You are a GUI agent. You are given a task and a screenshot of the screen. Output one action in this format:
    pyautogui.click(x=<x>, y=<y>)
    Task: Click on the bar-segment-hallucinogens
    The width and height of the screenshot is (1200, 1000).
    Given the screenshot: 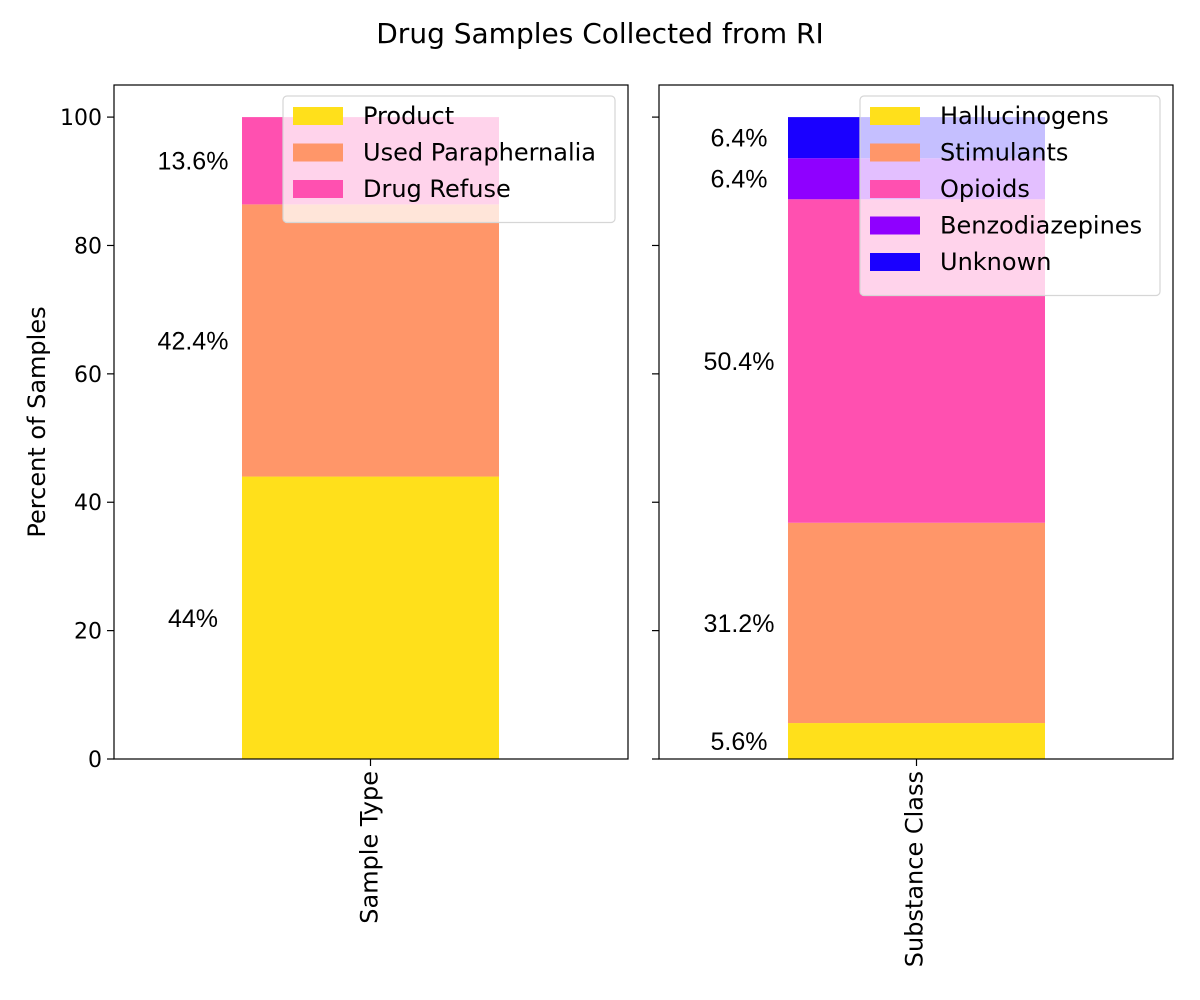 What is the action you would take?
    pyautogui.click(x=916, y=741)
    